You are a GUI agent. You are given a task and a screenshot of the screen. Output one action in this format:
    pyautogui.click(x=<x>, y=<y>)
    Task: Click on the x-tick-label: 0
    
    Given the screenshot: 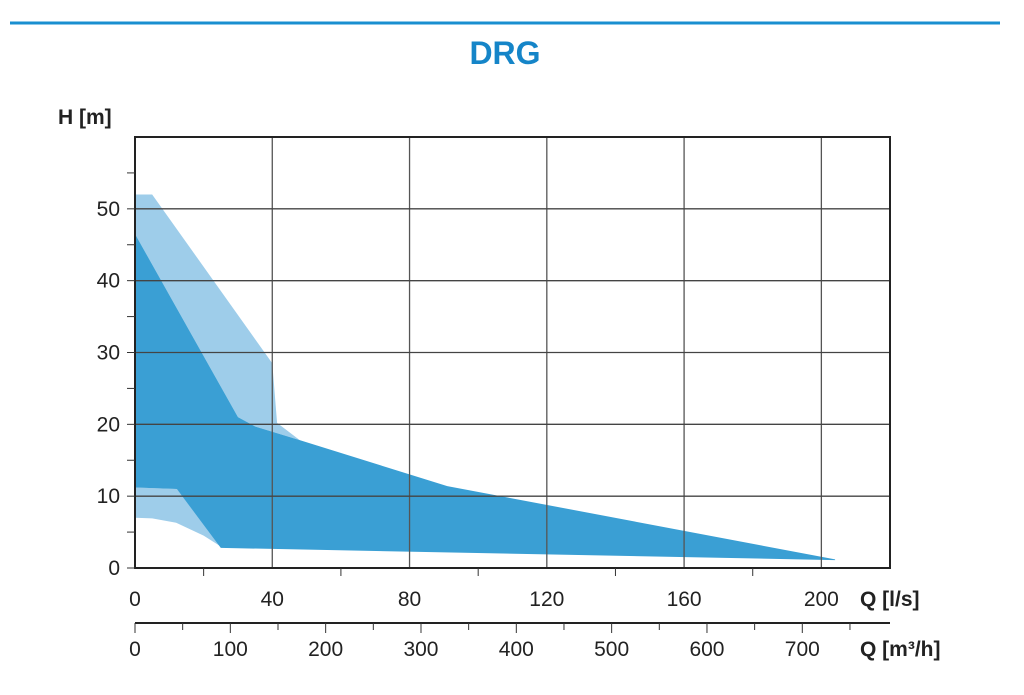 What is the action you would take?
    pyautogui.click(x=135, y=599)
    